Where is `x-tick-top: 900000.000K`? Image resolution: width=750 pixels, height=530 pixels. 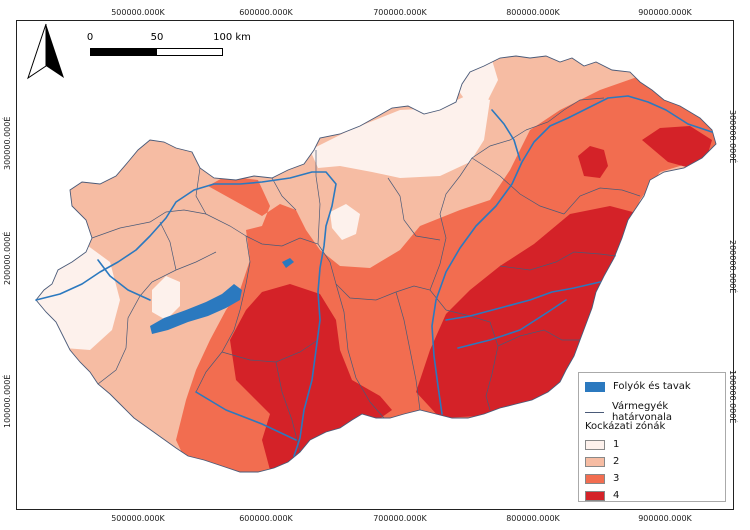 x-tick-top: 900000.000K is located at coordinates (665, 12).